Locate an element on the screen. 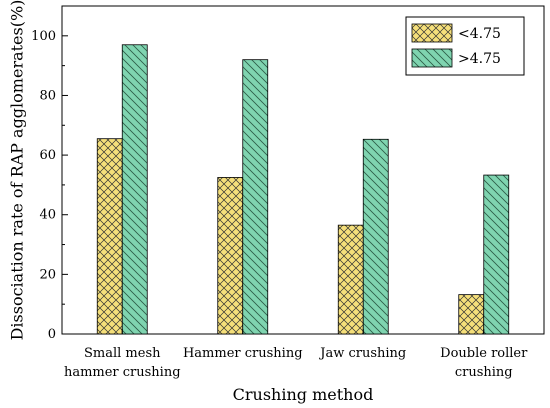 Image resolution: width=550 pixels, height=408 pixels. y-tick-label: 40 is located at coordinates (47, 215).